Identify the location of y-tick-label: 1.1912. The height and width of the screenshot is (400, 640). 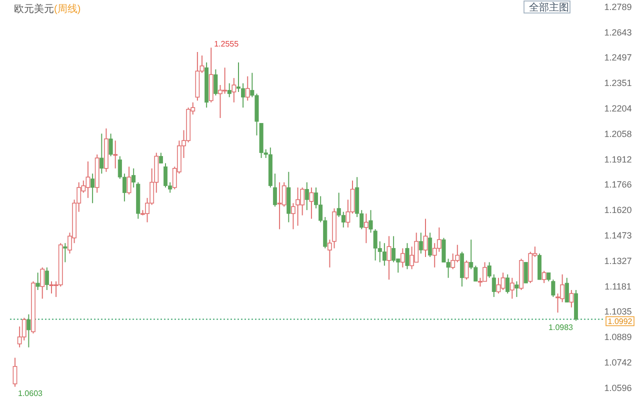
(618, 159).